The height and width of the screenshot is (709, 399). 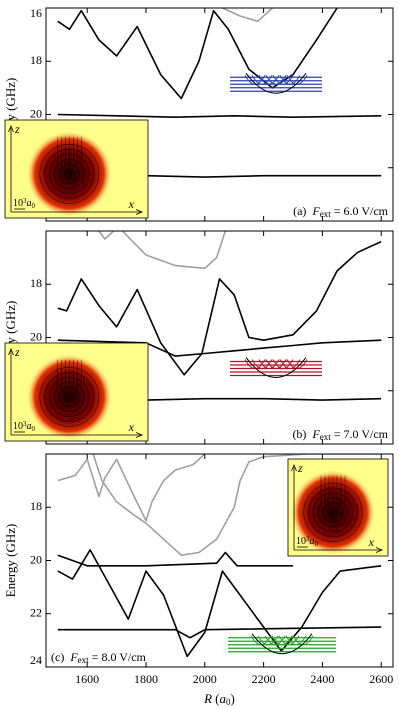 What do you see at coordinates (232, 698) in the screenshot?
I see `x-label-close: )` at bounding box center [232, 698].